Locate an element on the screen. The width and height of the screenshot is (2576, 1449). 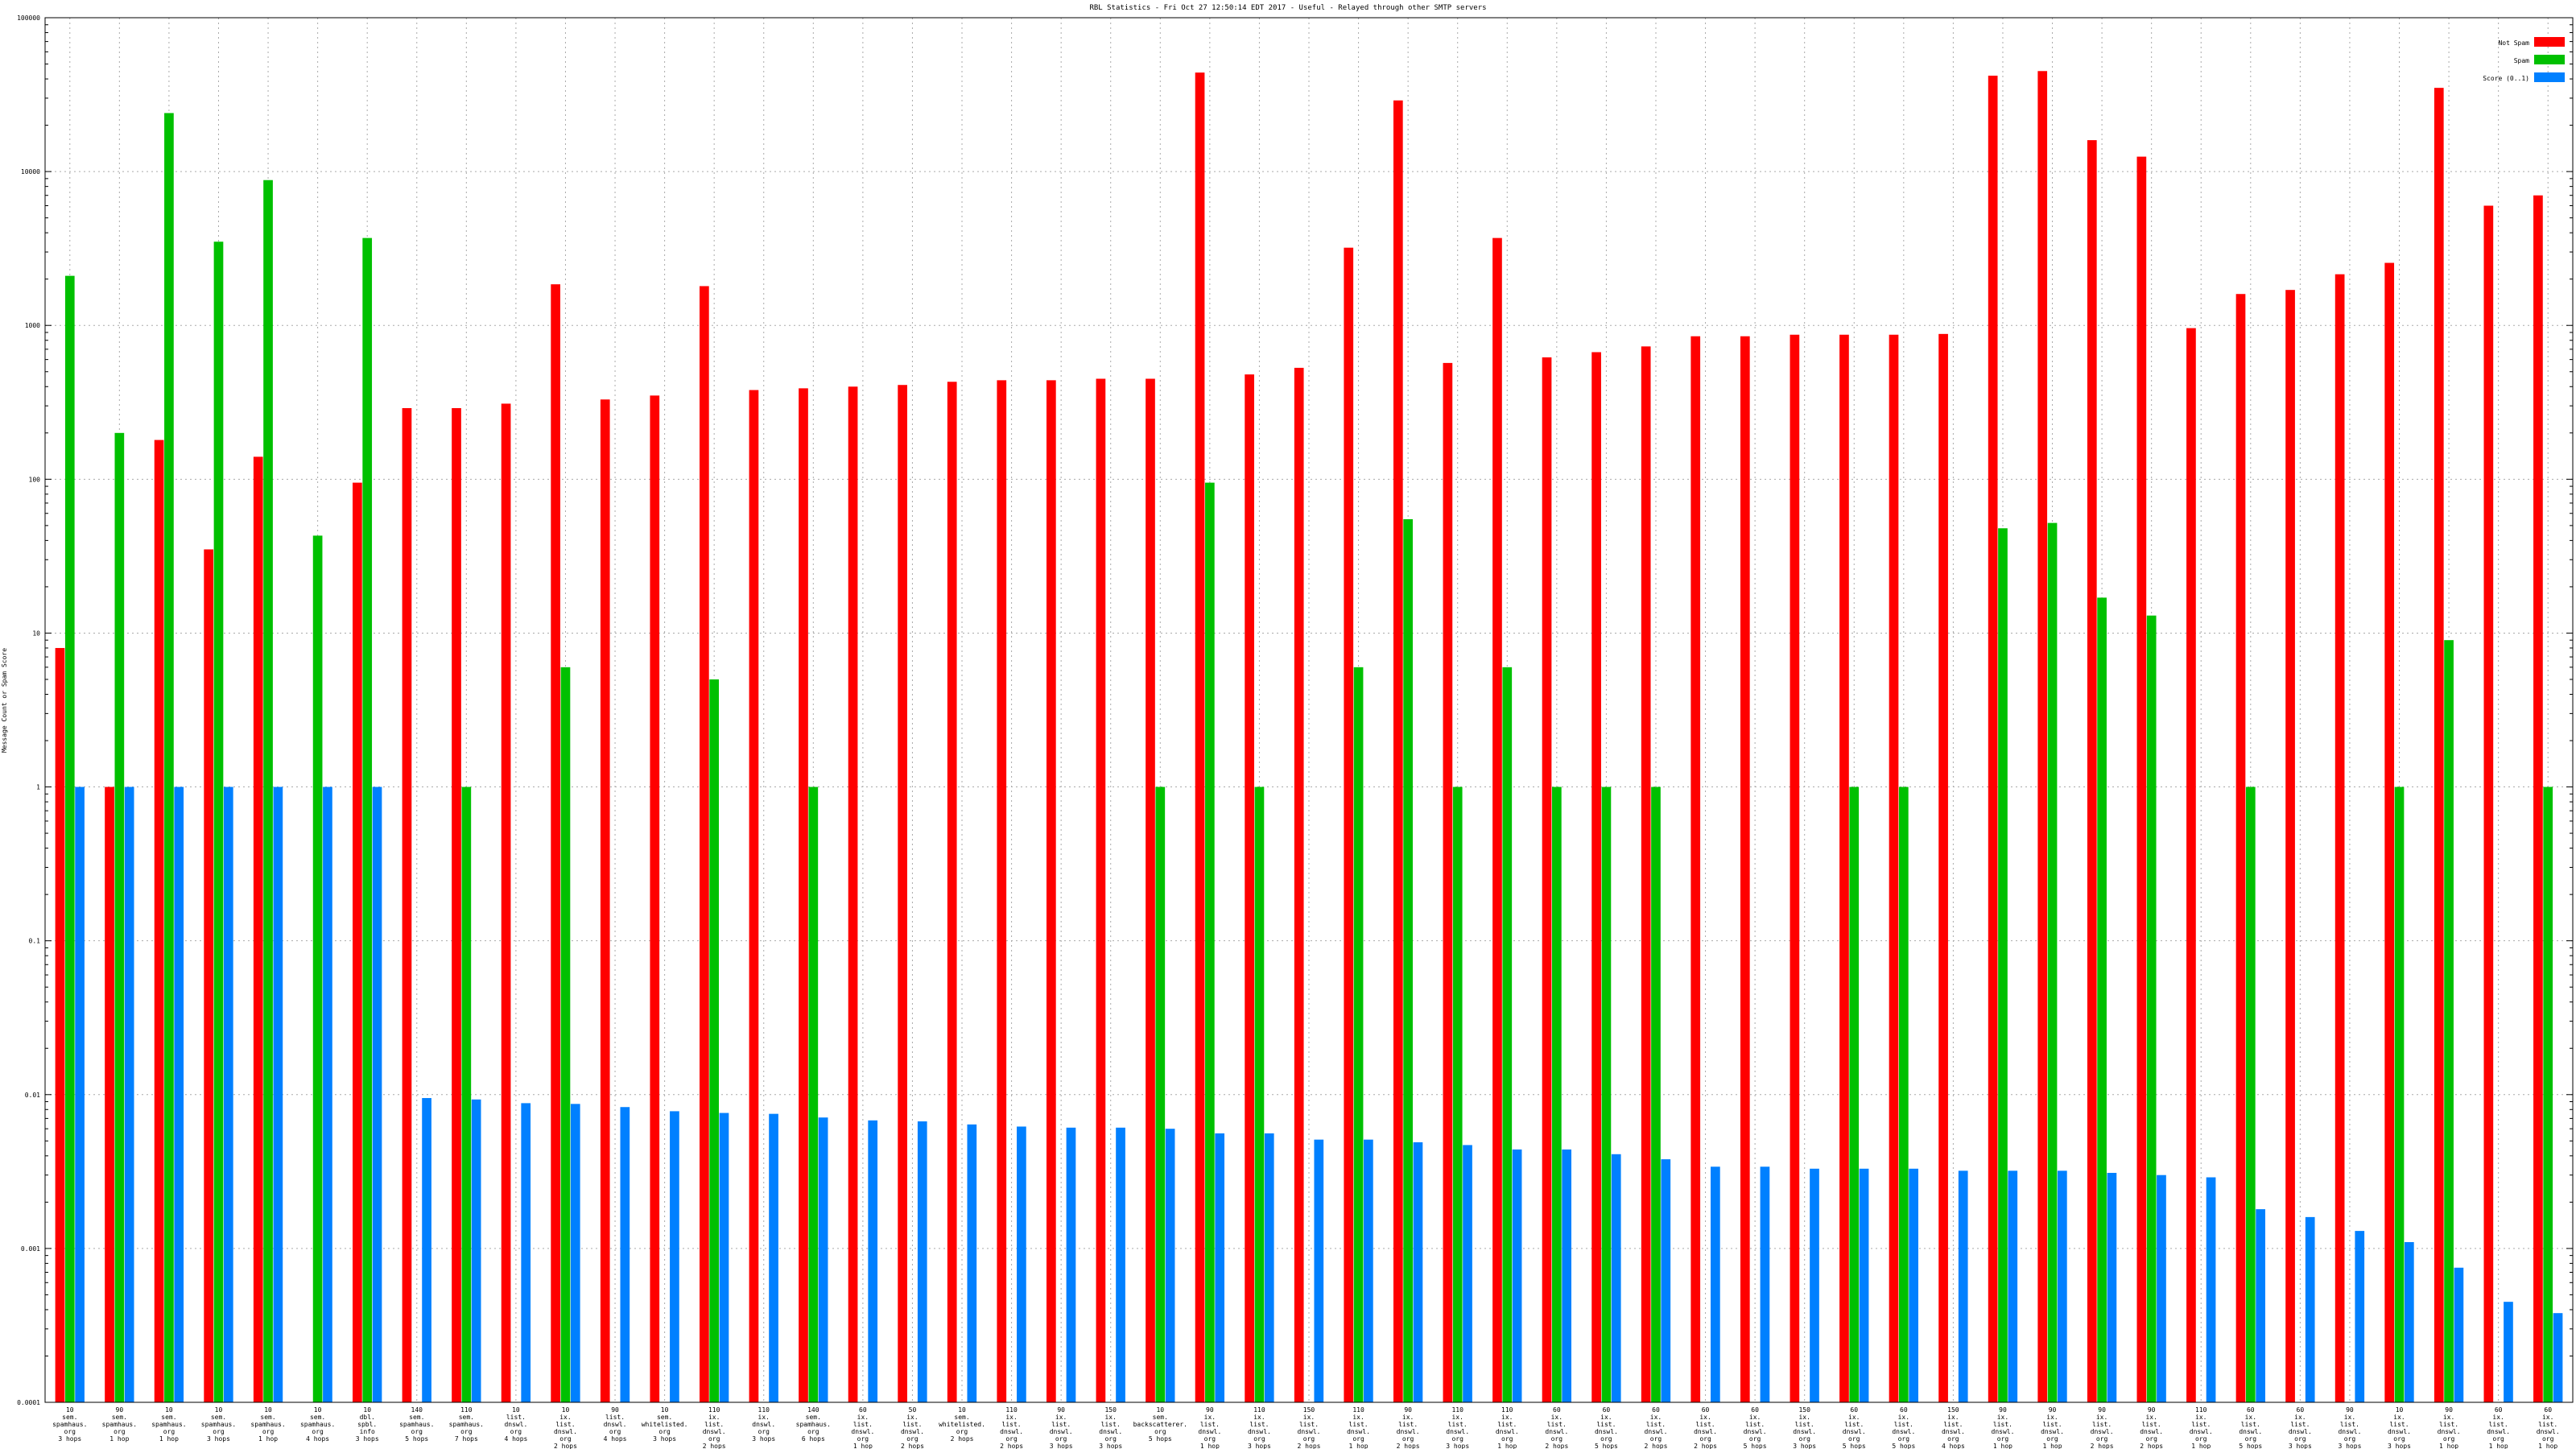
x-category-label: 10 dbl. spbl. info 3 hops is located at coordinates (367, 1424).